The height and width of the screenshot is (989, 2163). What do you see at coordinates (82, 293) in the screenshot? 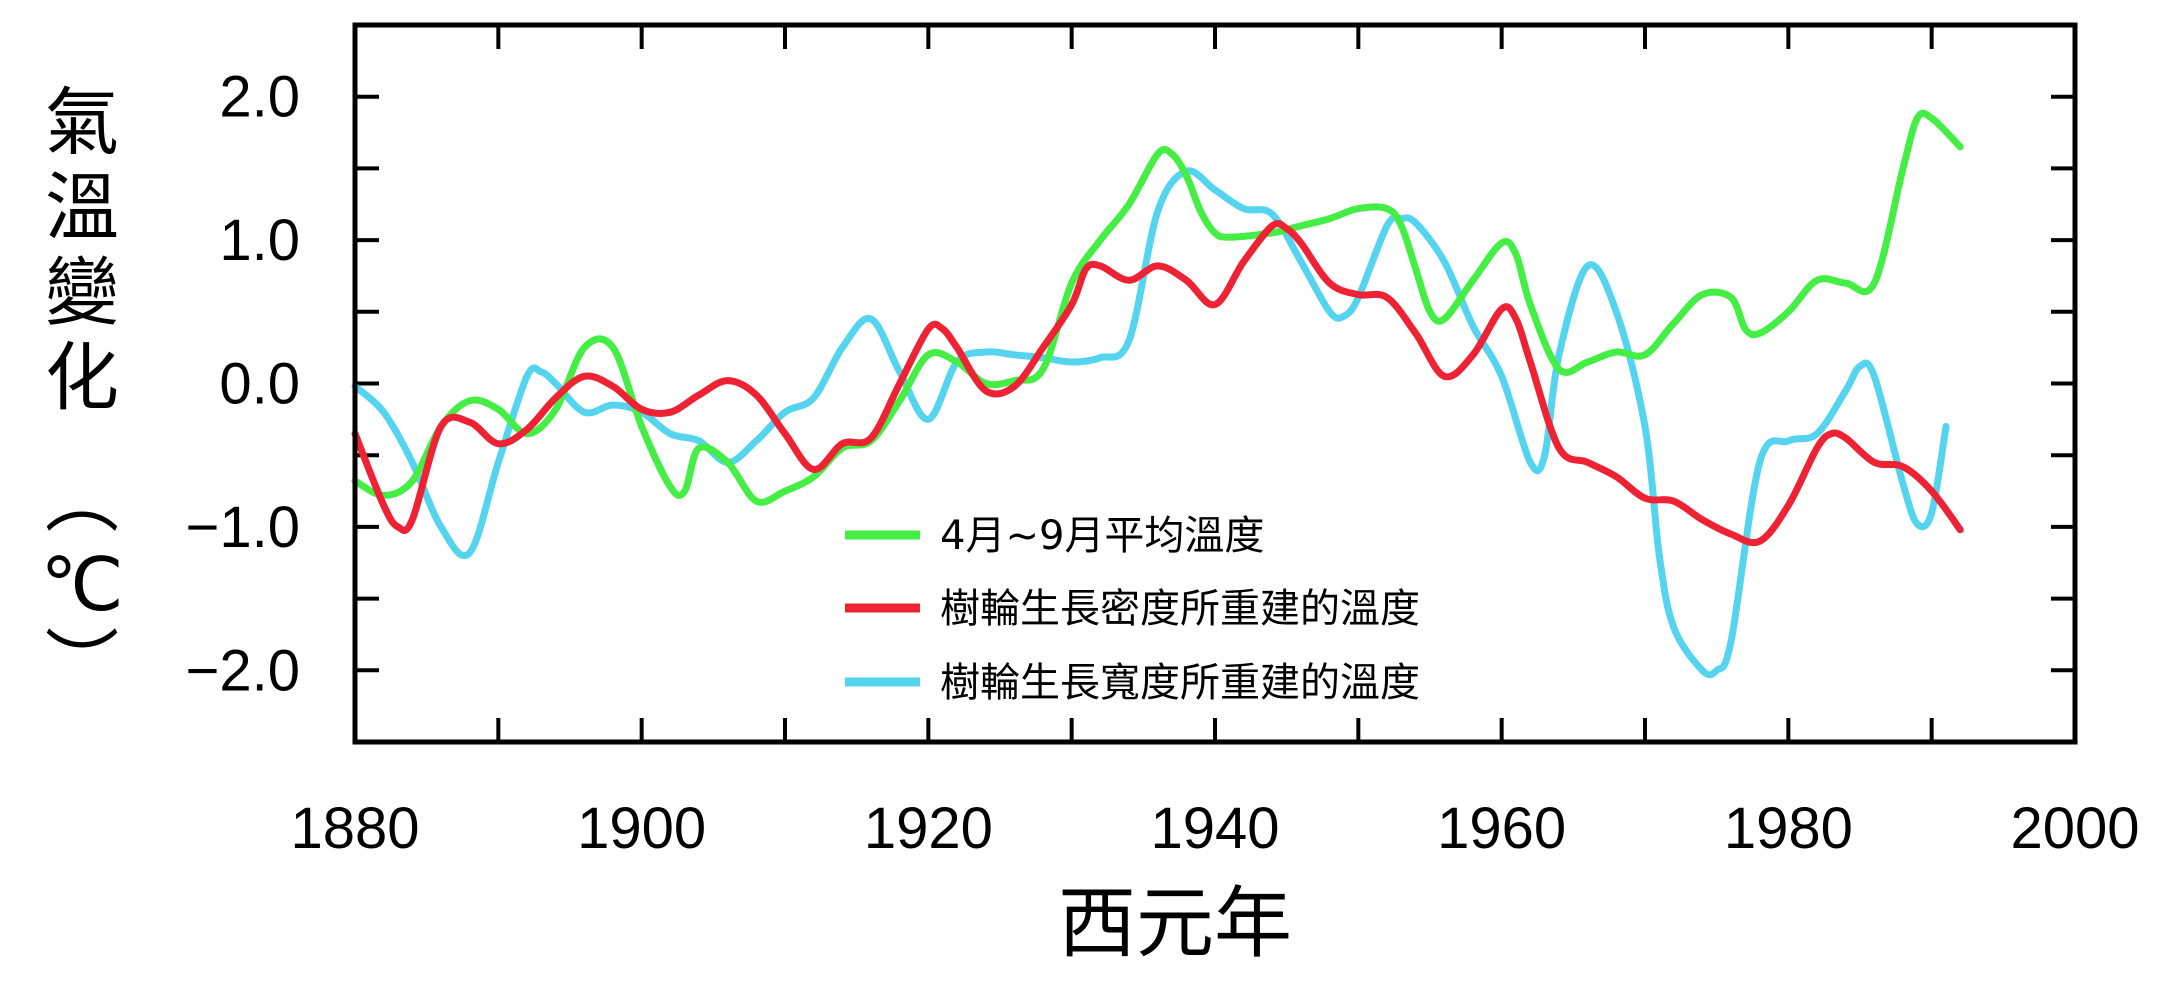
I see `y-axis-title-char: 變` at bounding box center [82, 293].